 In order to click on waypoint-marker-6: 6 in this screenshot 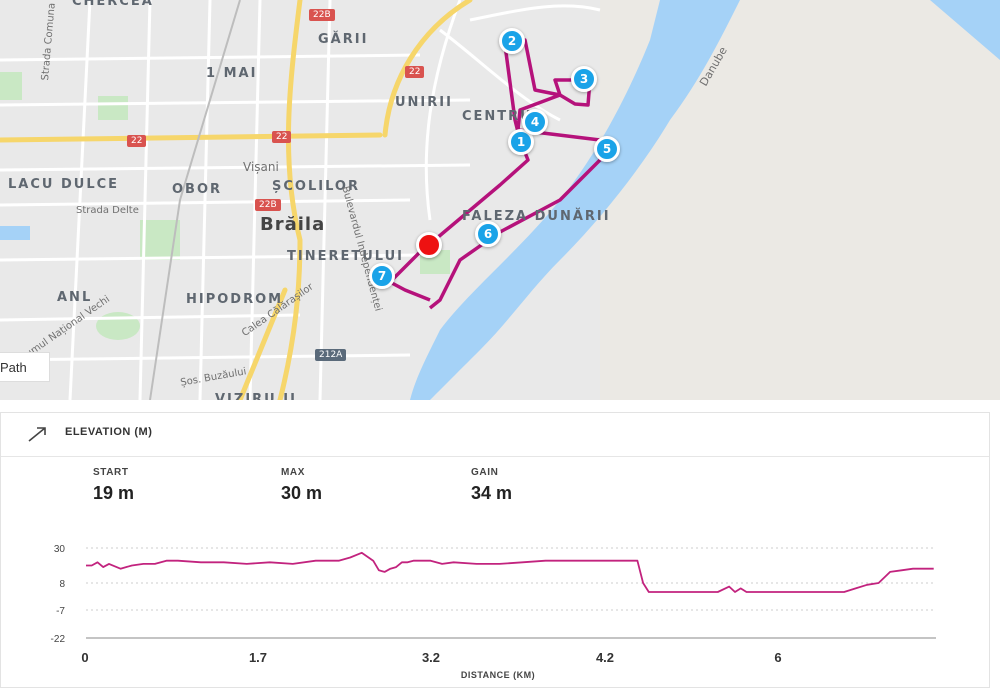, I will do `click(488, 234)`.